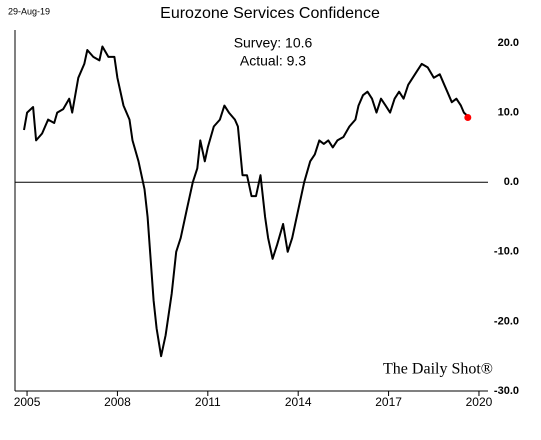 The width and height of the screenshot is (541, 440). What do you see at coordinates (273, 43) in the screenshot?
I see `annotation: Survey: 10.6` at bounding box center [273, 43].